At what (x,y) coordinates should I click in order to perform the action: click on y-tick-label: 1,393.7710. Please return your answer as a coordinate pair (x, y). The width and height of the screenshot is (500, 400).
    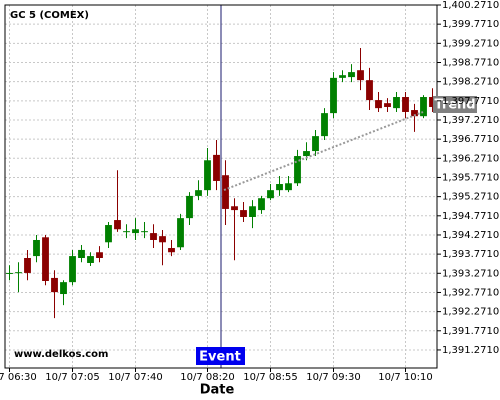
    Looking at the image, I should click on (470, 254).